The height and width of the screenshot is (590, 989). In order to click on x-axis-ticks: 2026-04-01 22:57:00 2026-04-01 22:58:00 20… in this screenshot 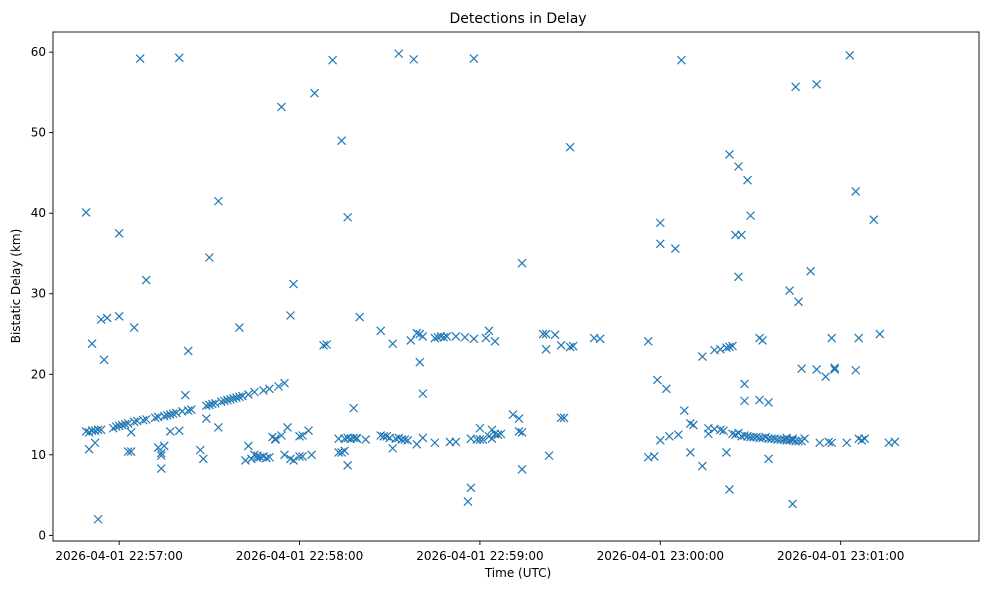, I will do `click(479, 552)`.